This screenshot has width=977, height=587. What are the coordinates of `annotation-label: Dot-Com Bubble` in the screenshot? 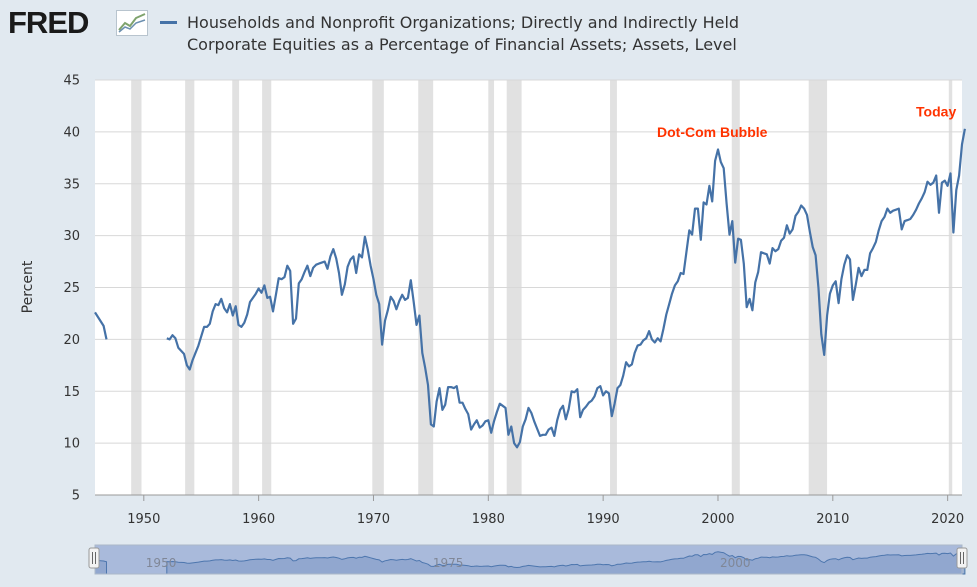 It's located at (712, 132).